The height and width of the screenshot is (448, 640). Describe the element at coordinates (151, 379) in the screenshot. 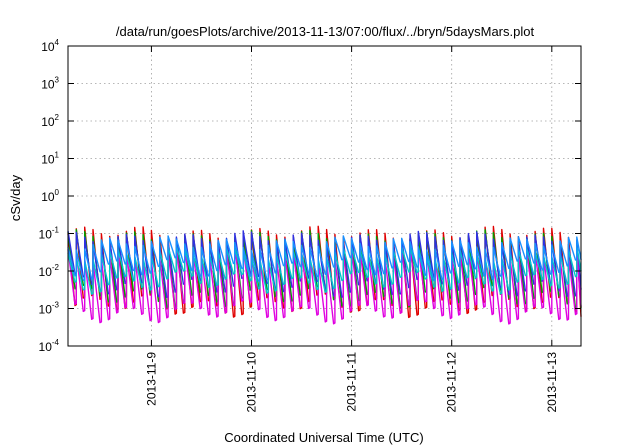

I see `x-tick-label: 2013-11-9` at that location.